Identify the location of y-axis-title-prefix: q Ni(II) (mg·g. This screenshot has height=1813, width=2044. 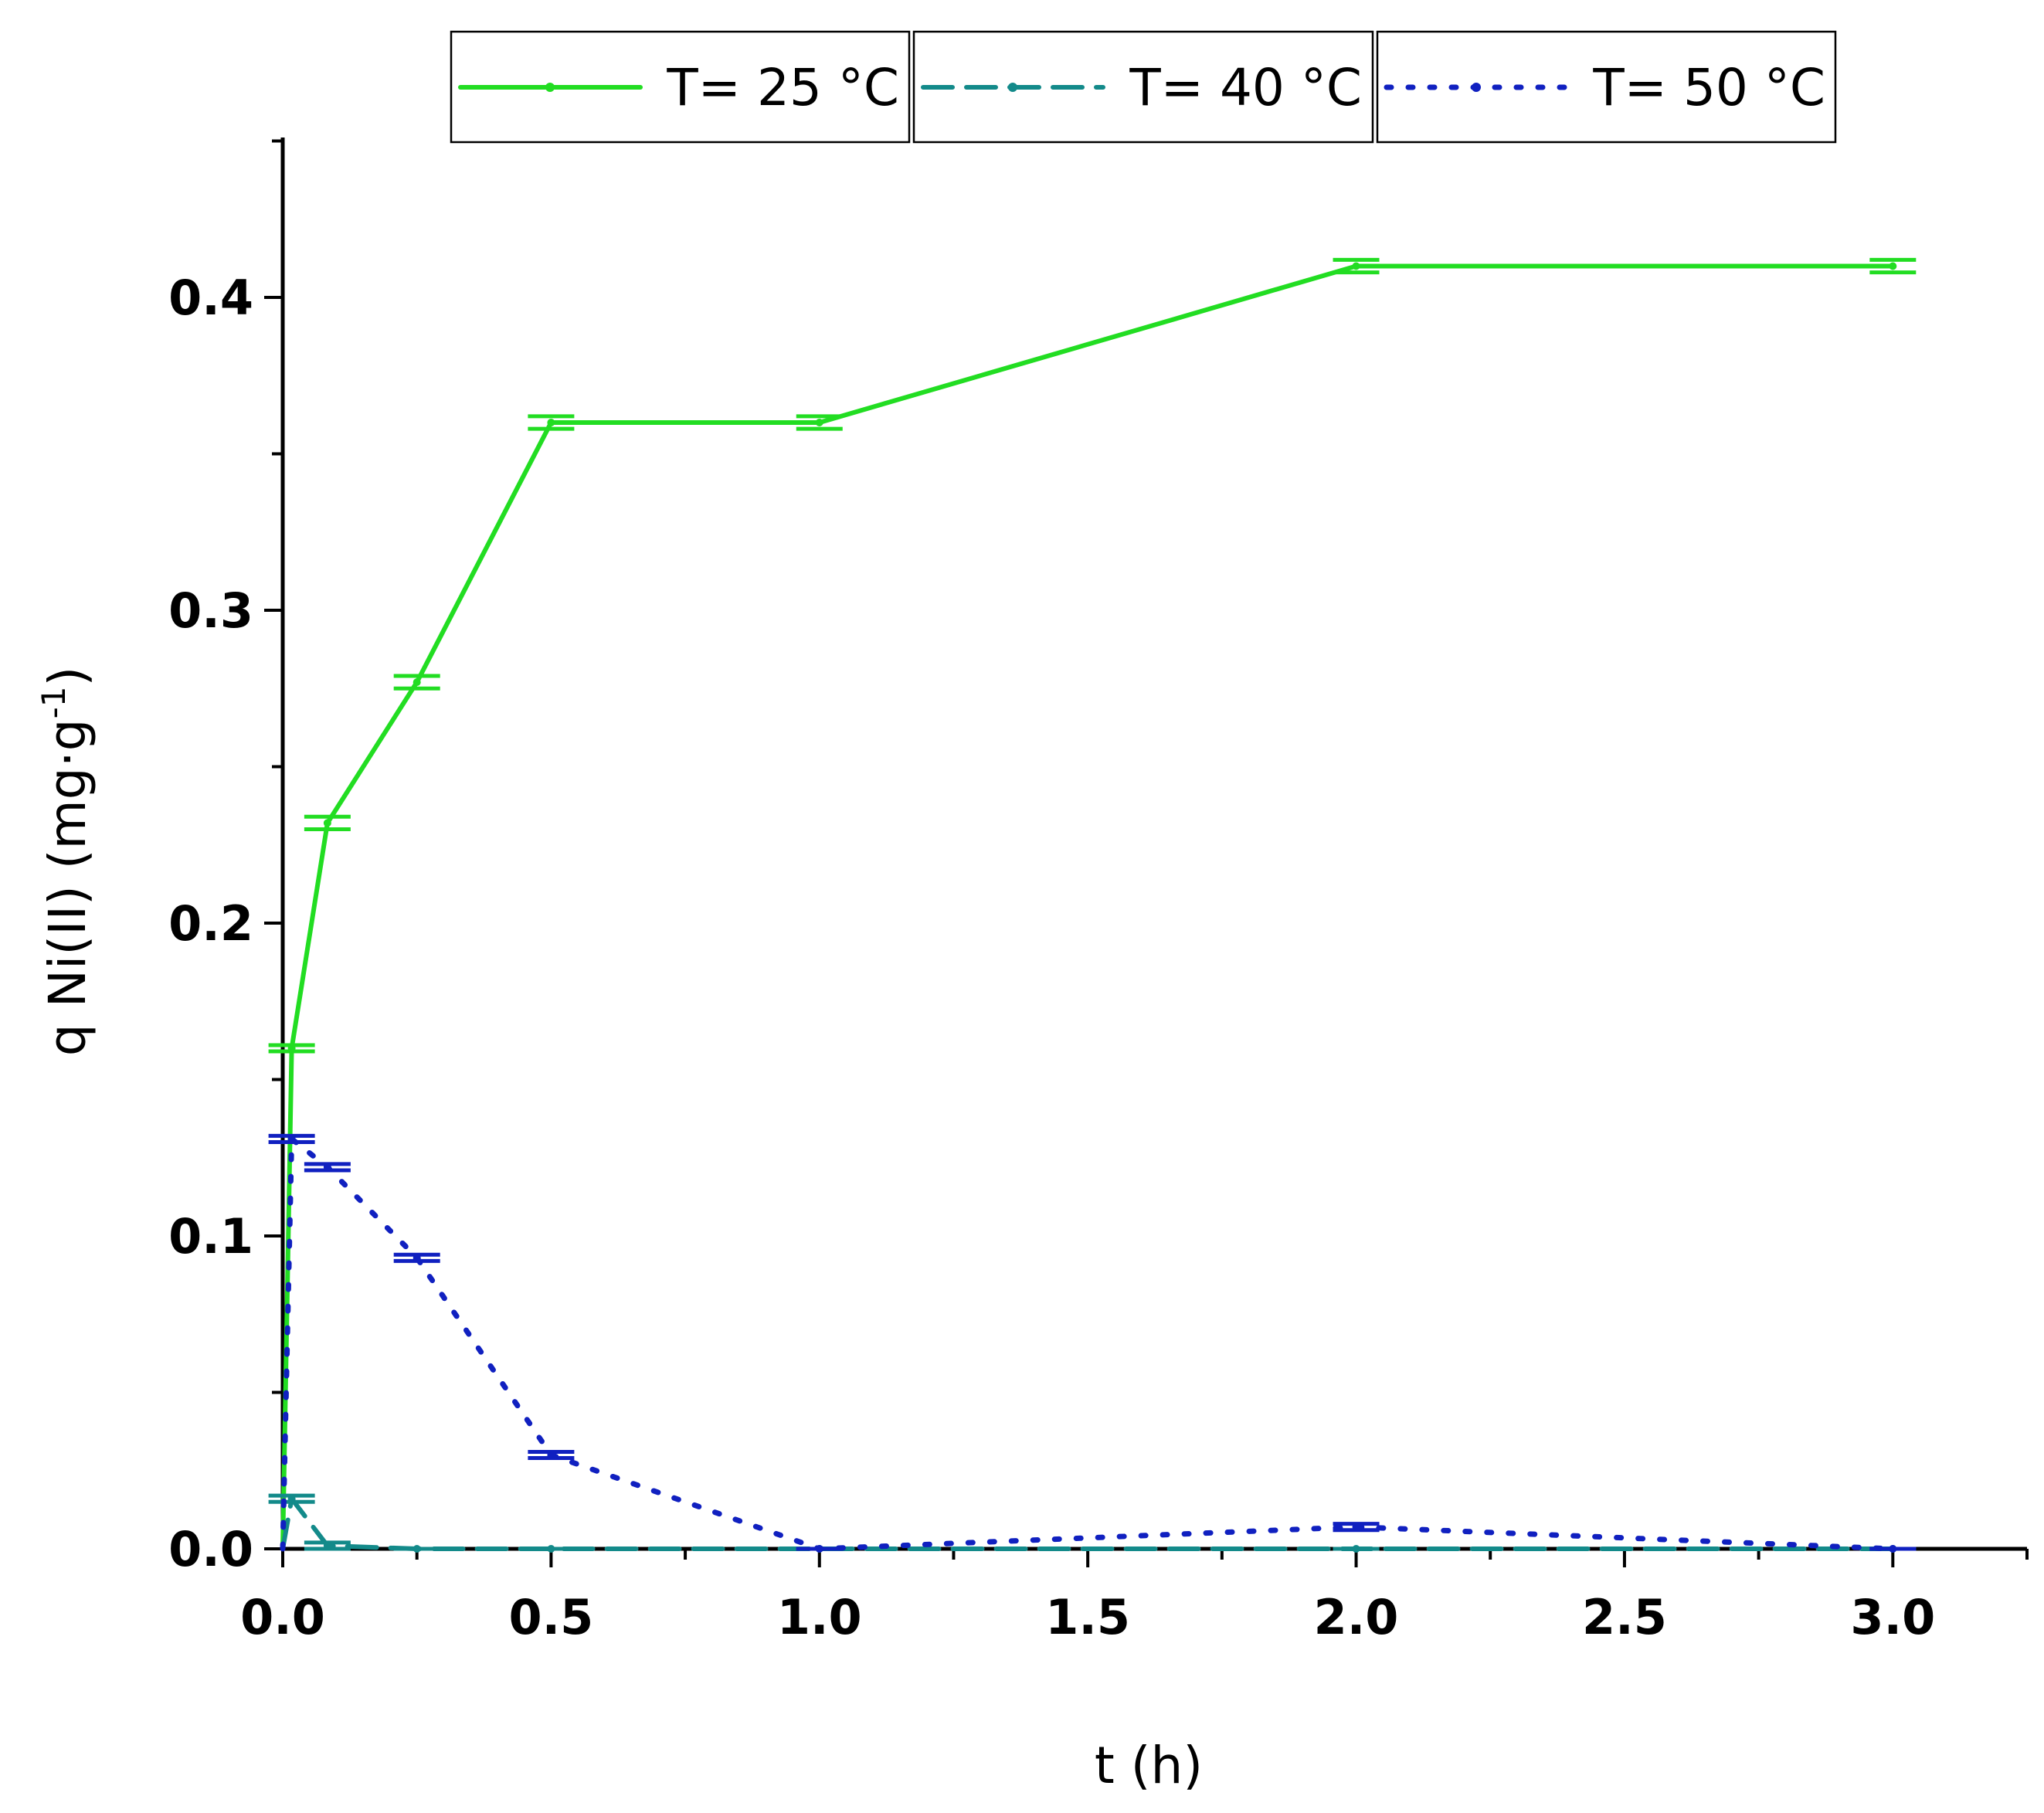
(67, 887).